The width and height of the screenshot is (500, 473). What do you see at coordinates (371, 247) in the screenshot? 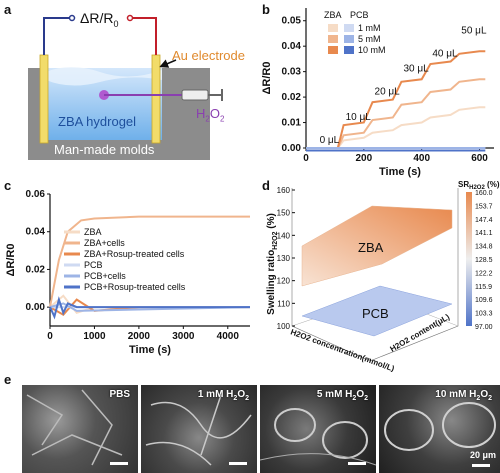
I see `zba-surface-label: ZBA` at bounding box center [371, 247].